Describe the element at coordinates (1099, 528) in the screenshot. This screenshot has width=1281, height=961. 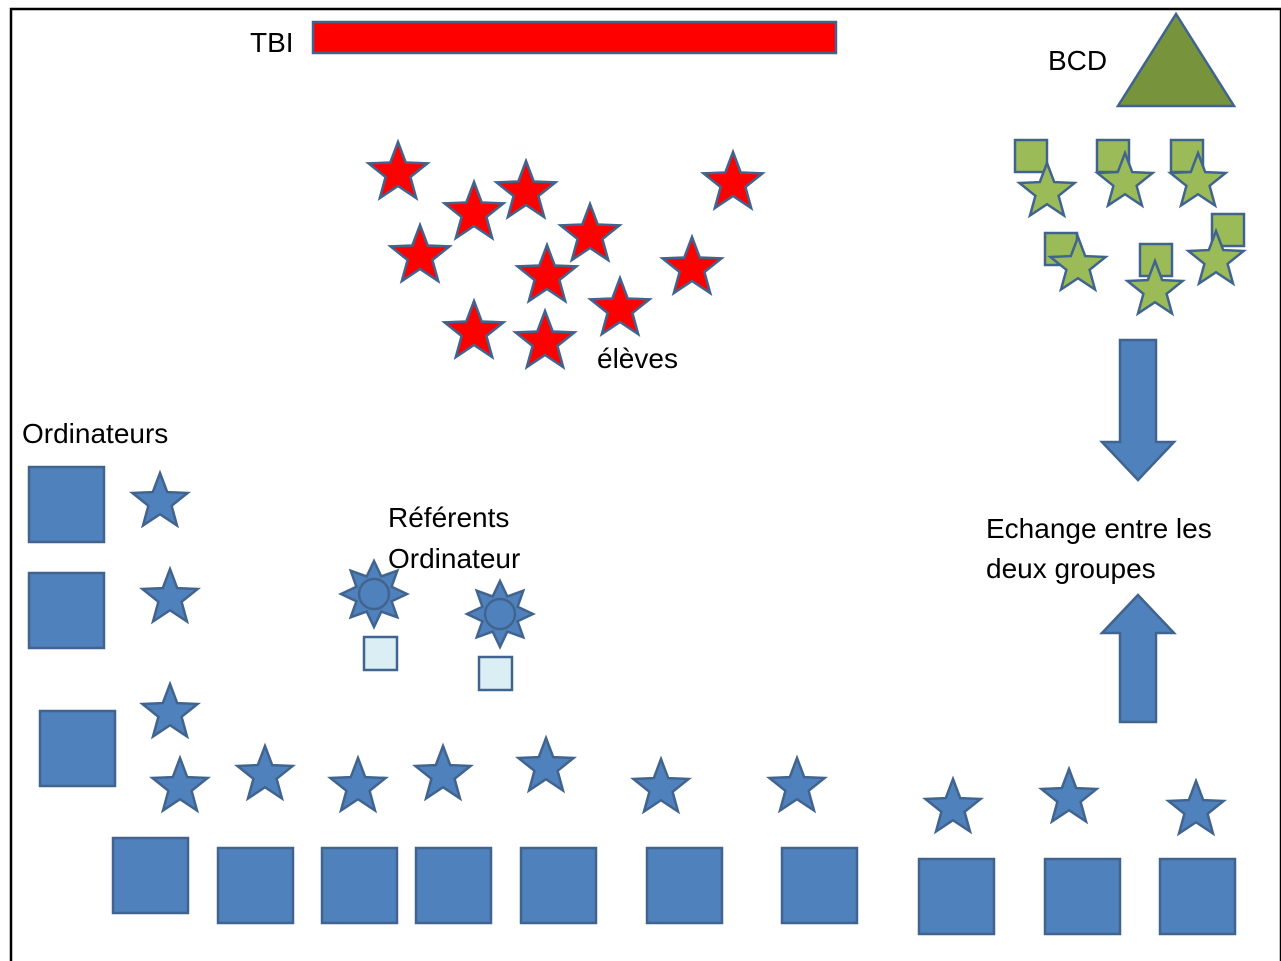
I see `echange-label-line1: Echange entre les` at that location.